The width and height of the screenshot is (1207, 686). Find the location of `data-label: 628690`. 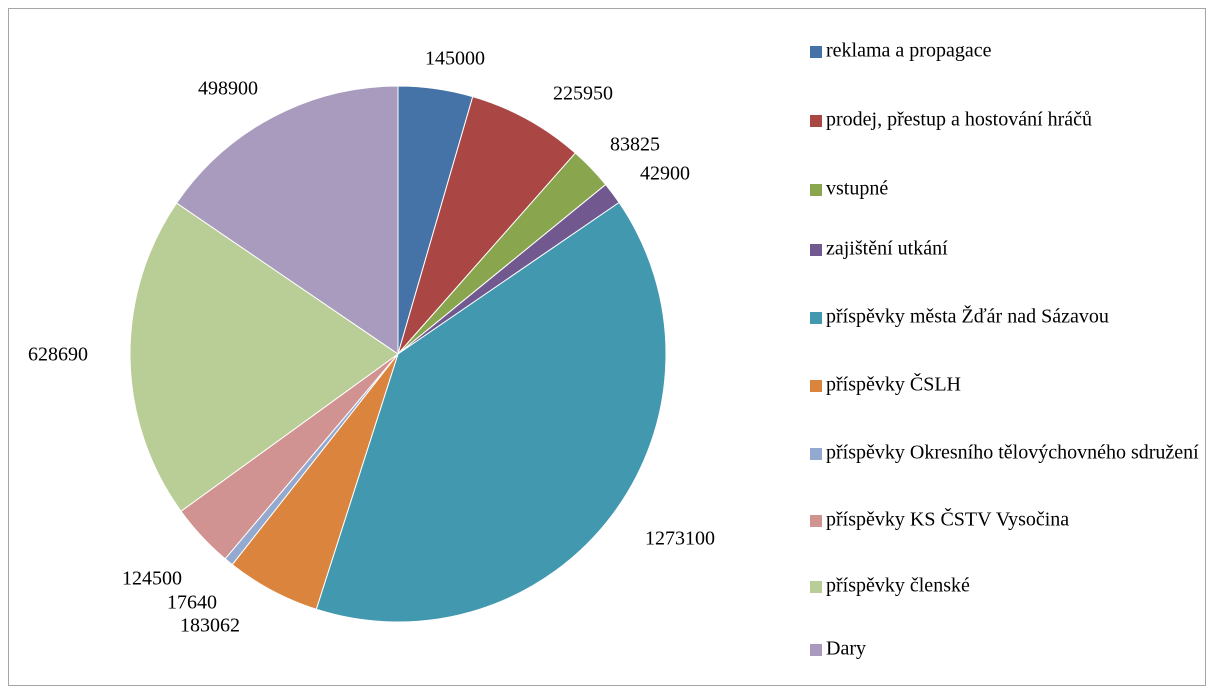

data-label: 628690 is located at coordinates (58, 355).